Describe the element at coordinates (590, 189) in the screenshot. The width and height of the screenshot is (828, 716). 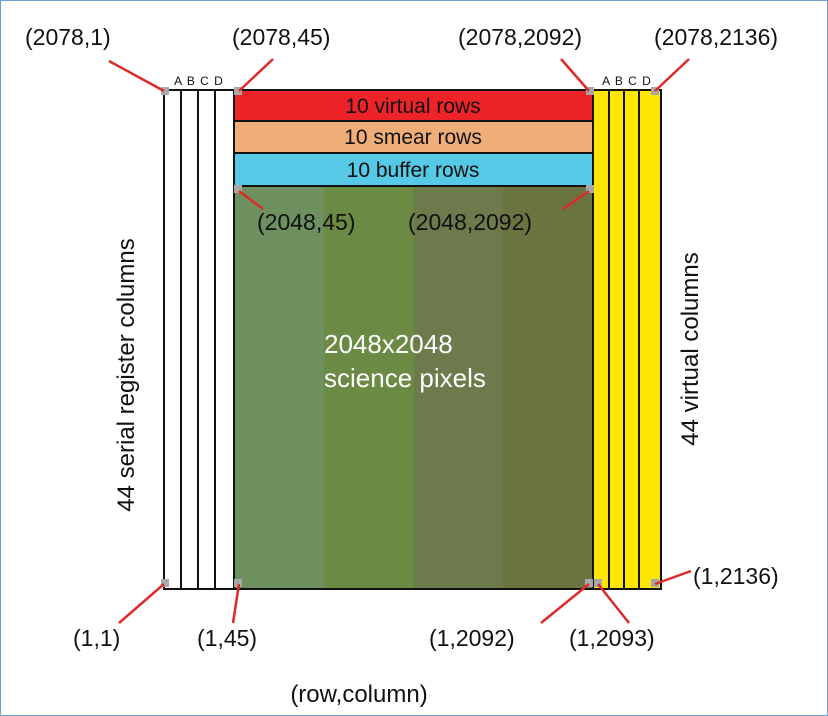
I see `marker-buffer-right` at that location.